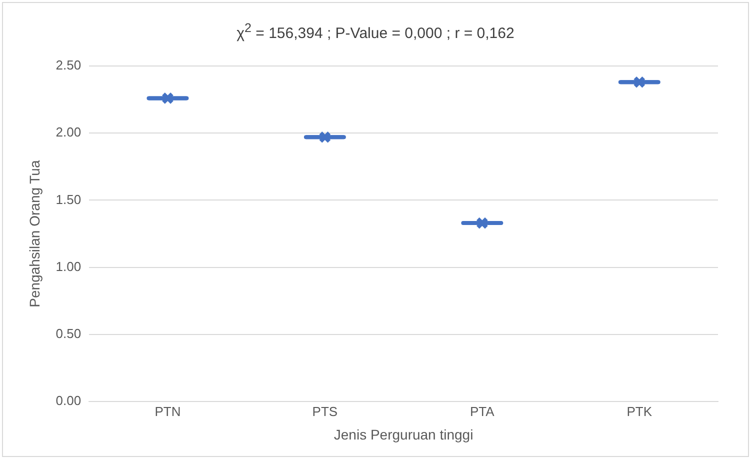 The width and height of the screenshot is (751, 459). I want to click on y-axis-title: Pengahsilan Orang Tua, so click(34, 234).